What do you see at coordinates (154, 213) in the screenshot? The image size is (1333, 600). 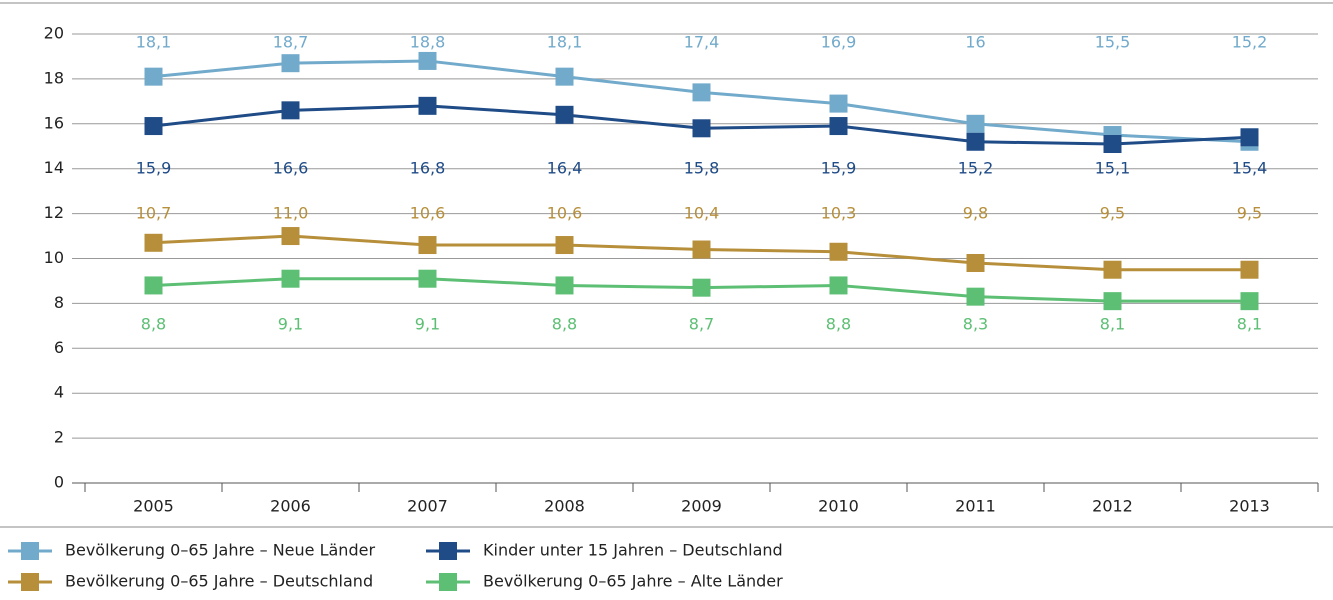 I see `data-label: 10,7` at bounding box center [154, 213].